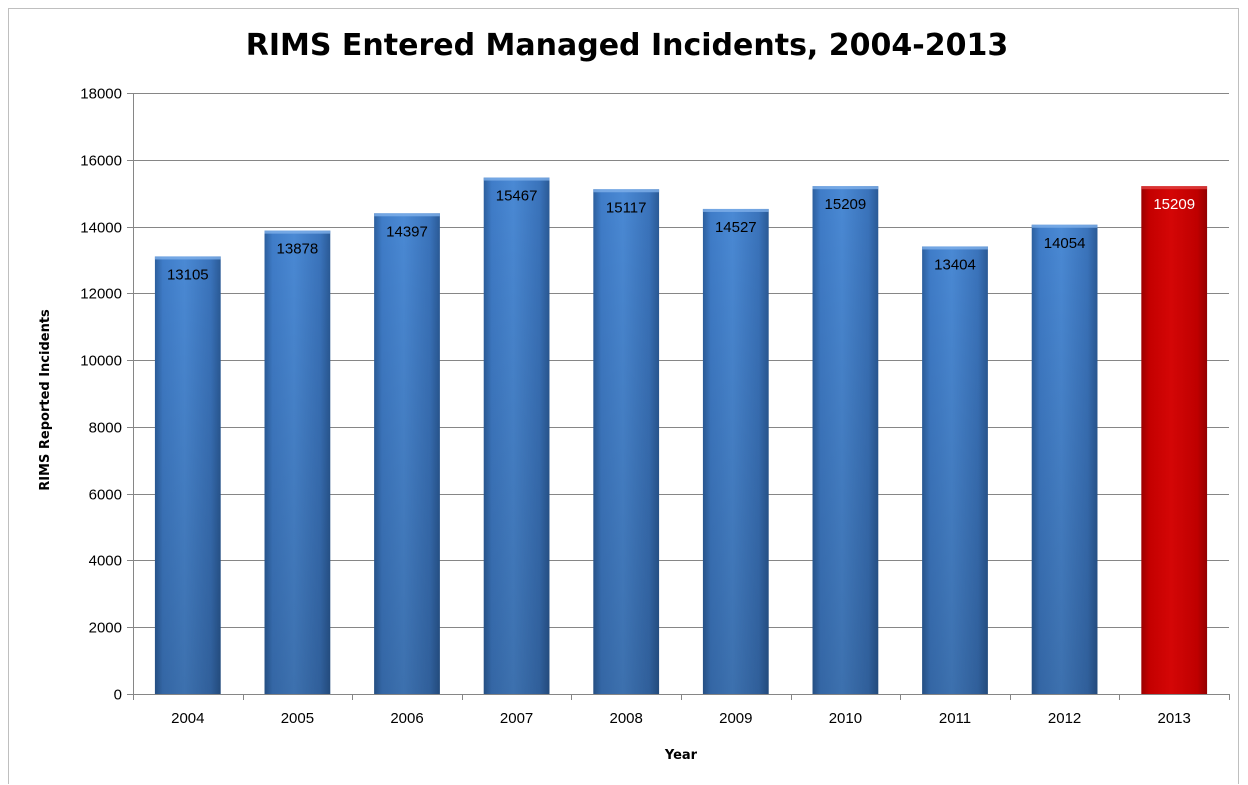 The image size is (1248, 785). I want to click on x-tick-label: 2009, so click(735, 718).